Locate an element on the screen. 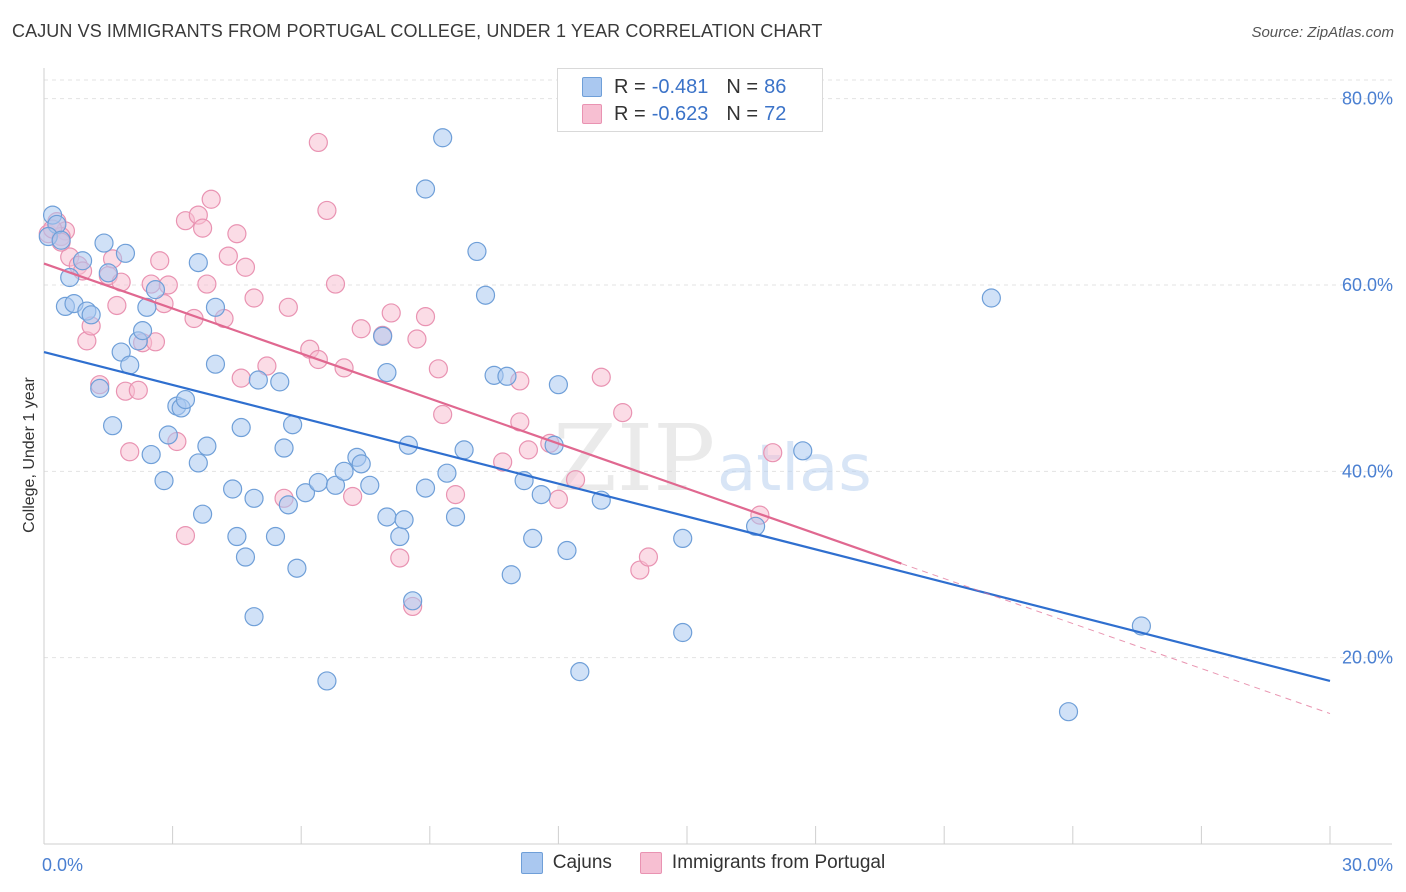  watermark-zip: ZIP is located at coordinates (634, 458).